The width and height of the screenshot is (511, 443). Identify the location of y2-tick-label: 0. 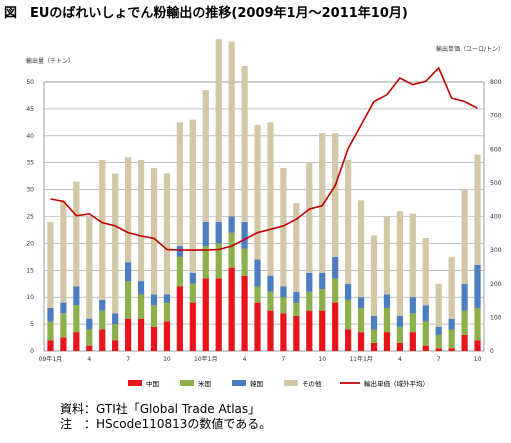
(492, 351).